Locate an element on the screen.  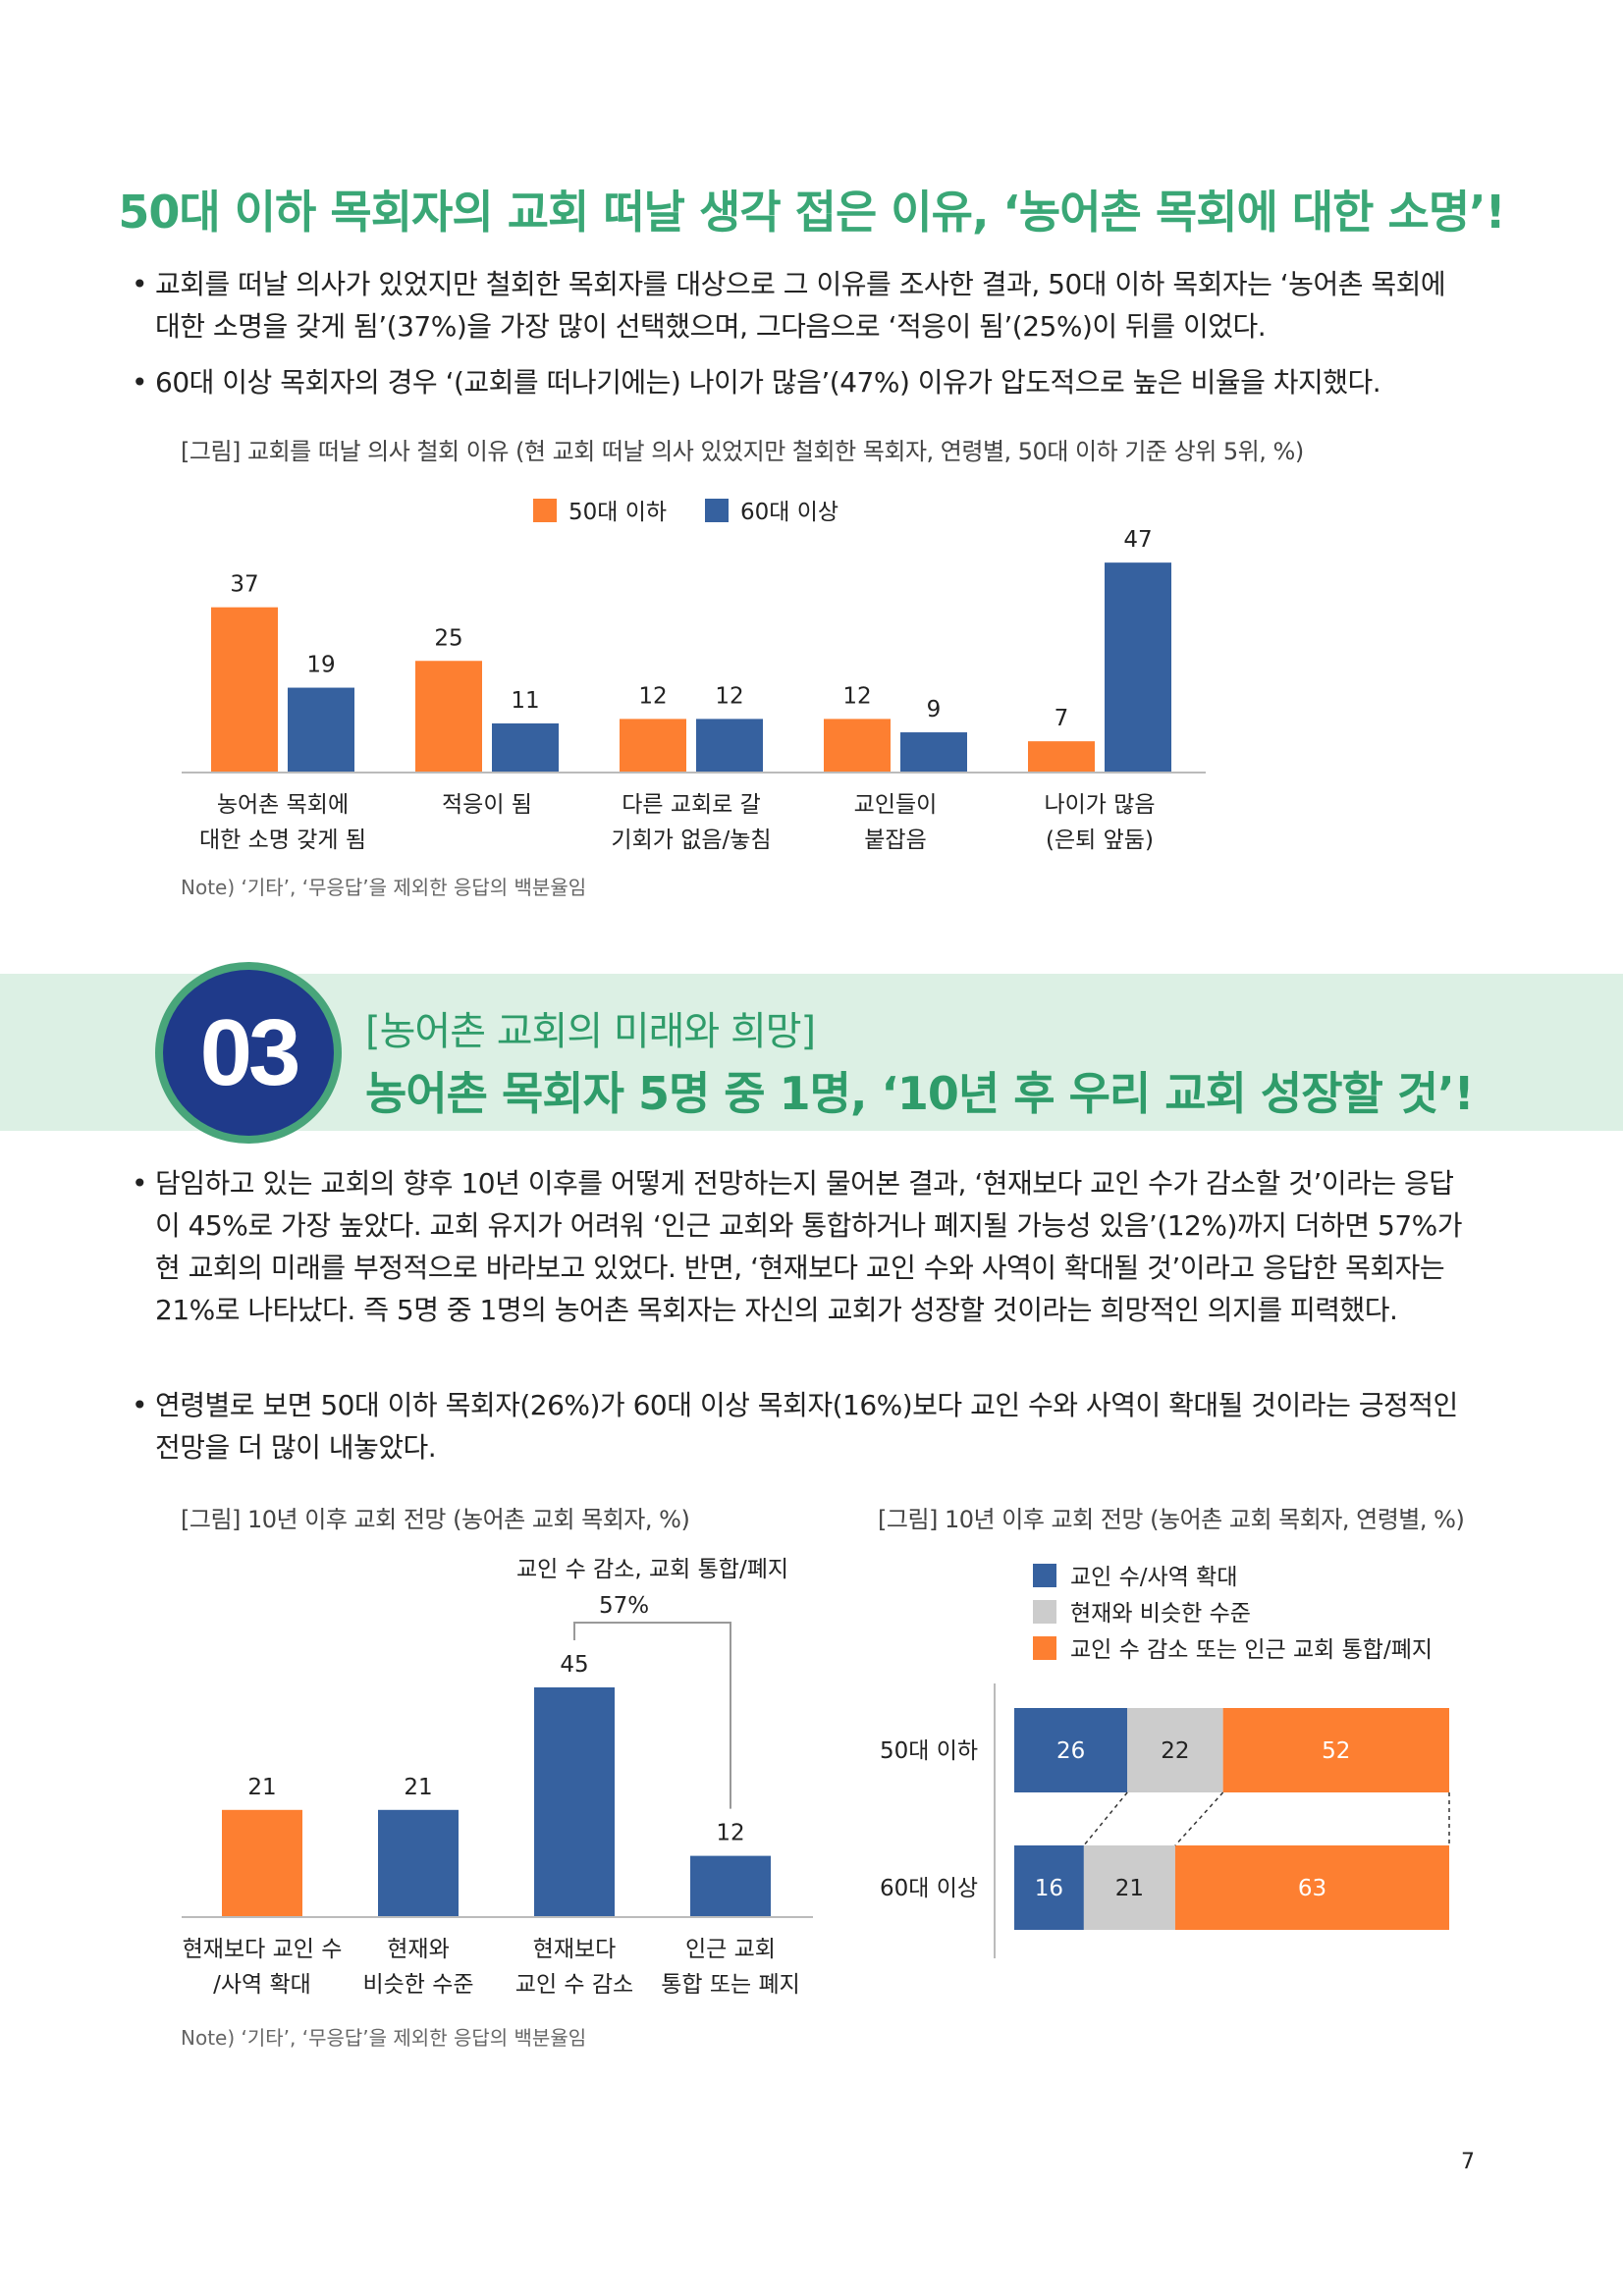
category-label: 비슷한 수준 is located at coordinates (418, 1985).